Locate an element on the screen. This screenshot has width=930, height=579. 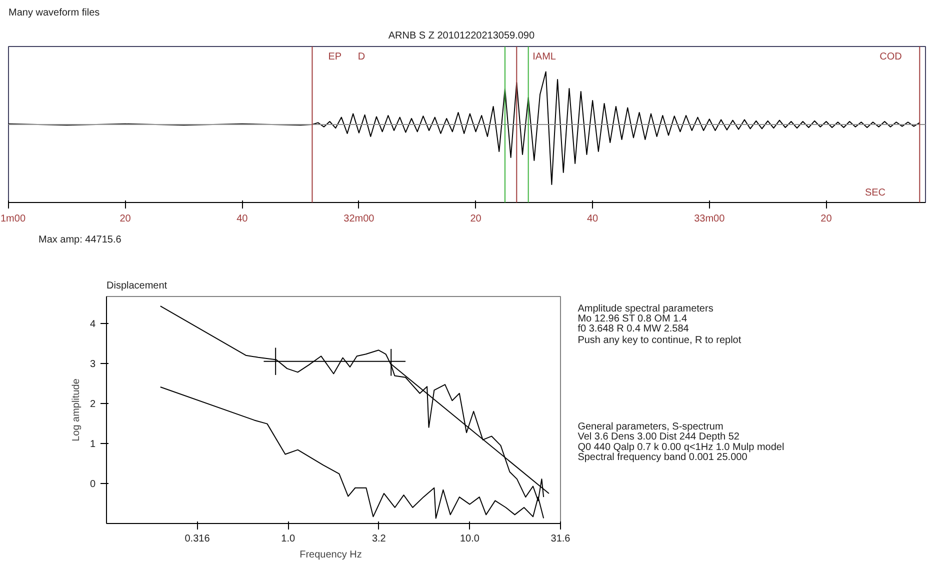
text: Spectral frequency band 0.001 25.000 is located at coordinates (663, 457).